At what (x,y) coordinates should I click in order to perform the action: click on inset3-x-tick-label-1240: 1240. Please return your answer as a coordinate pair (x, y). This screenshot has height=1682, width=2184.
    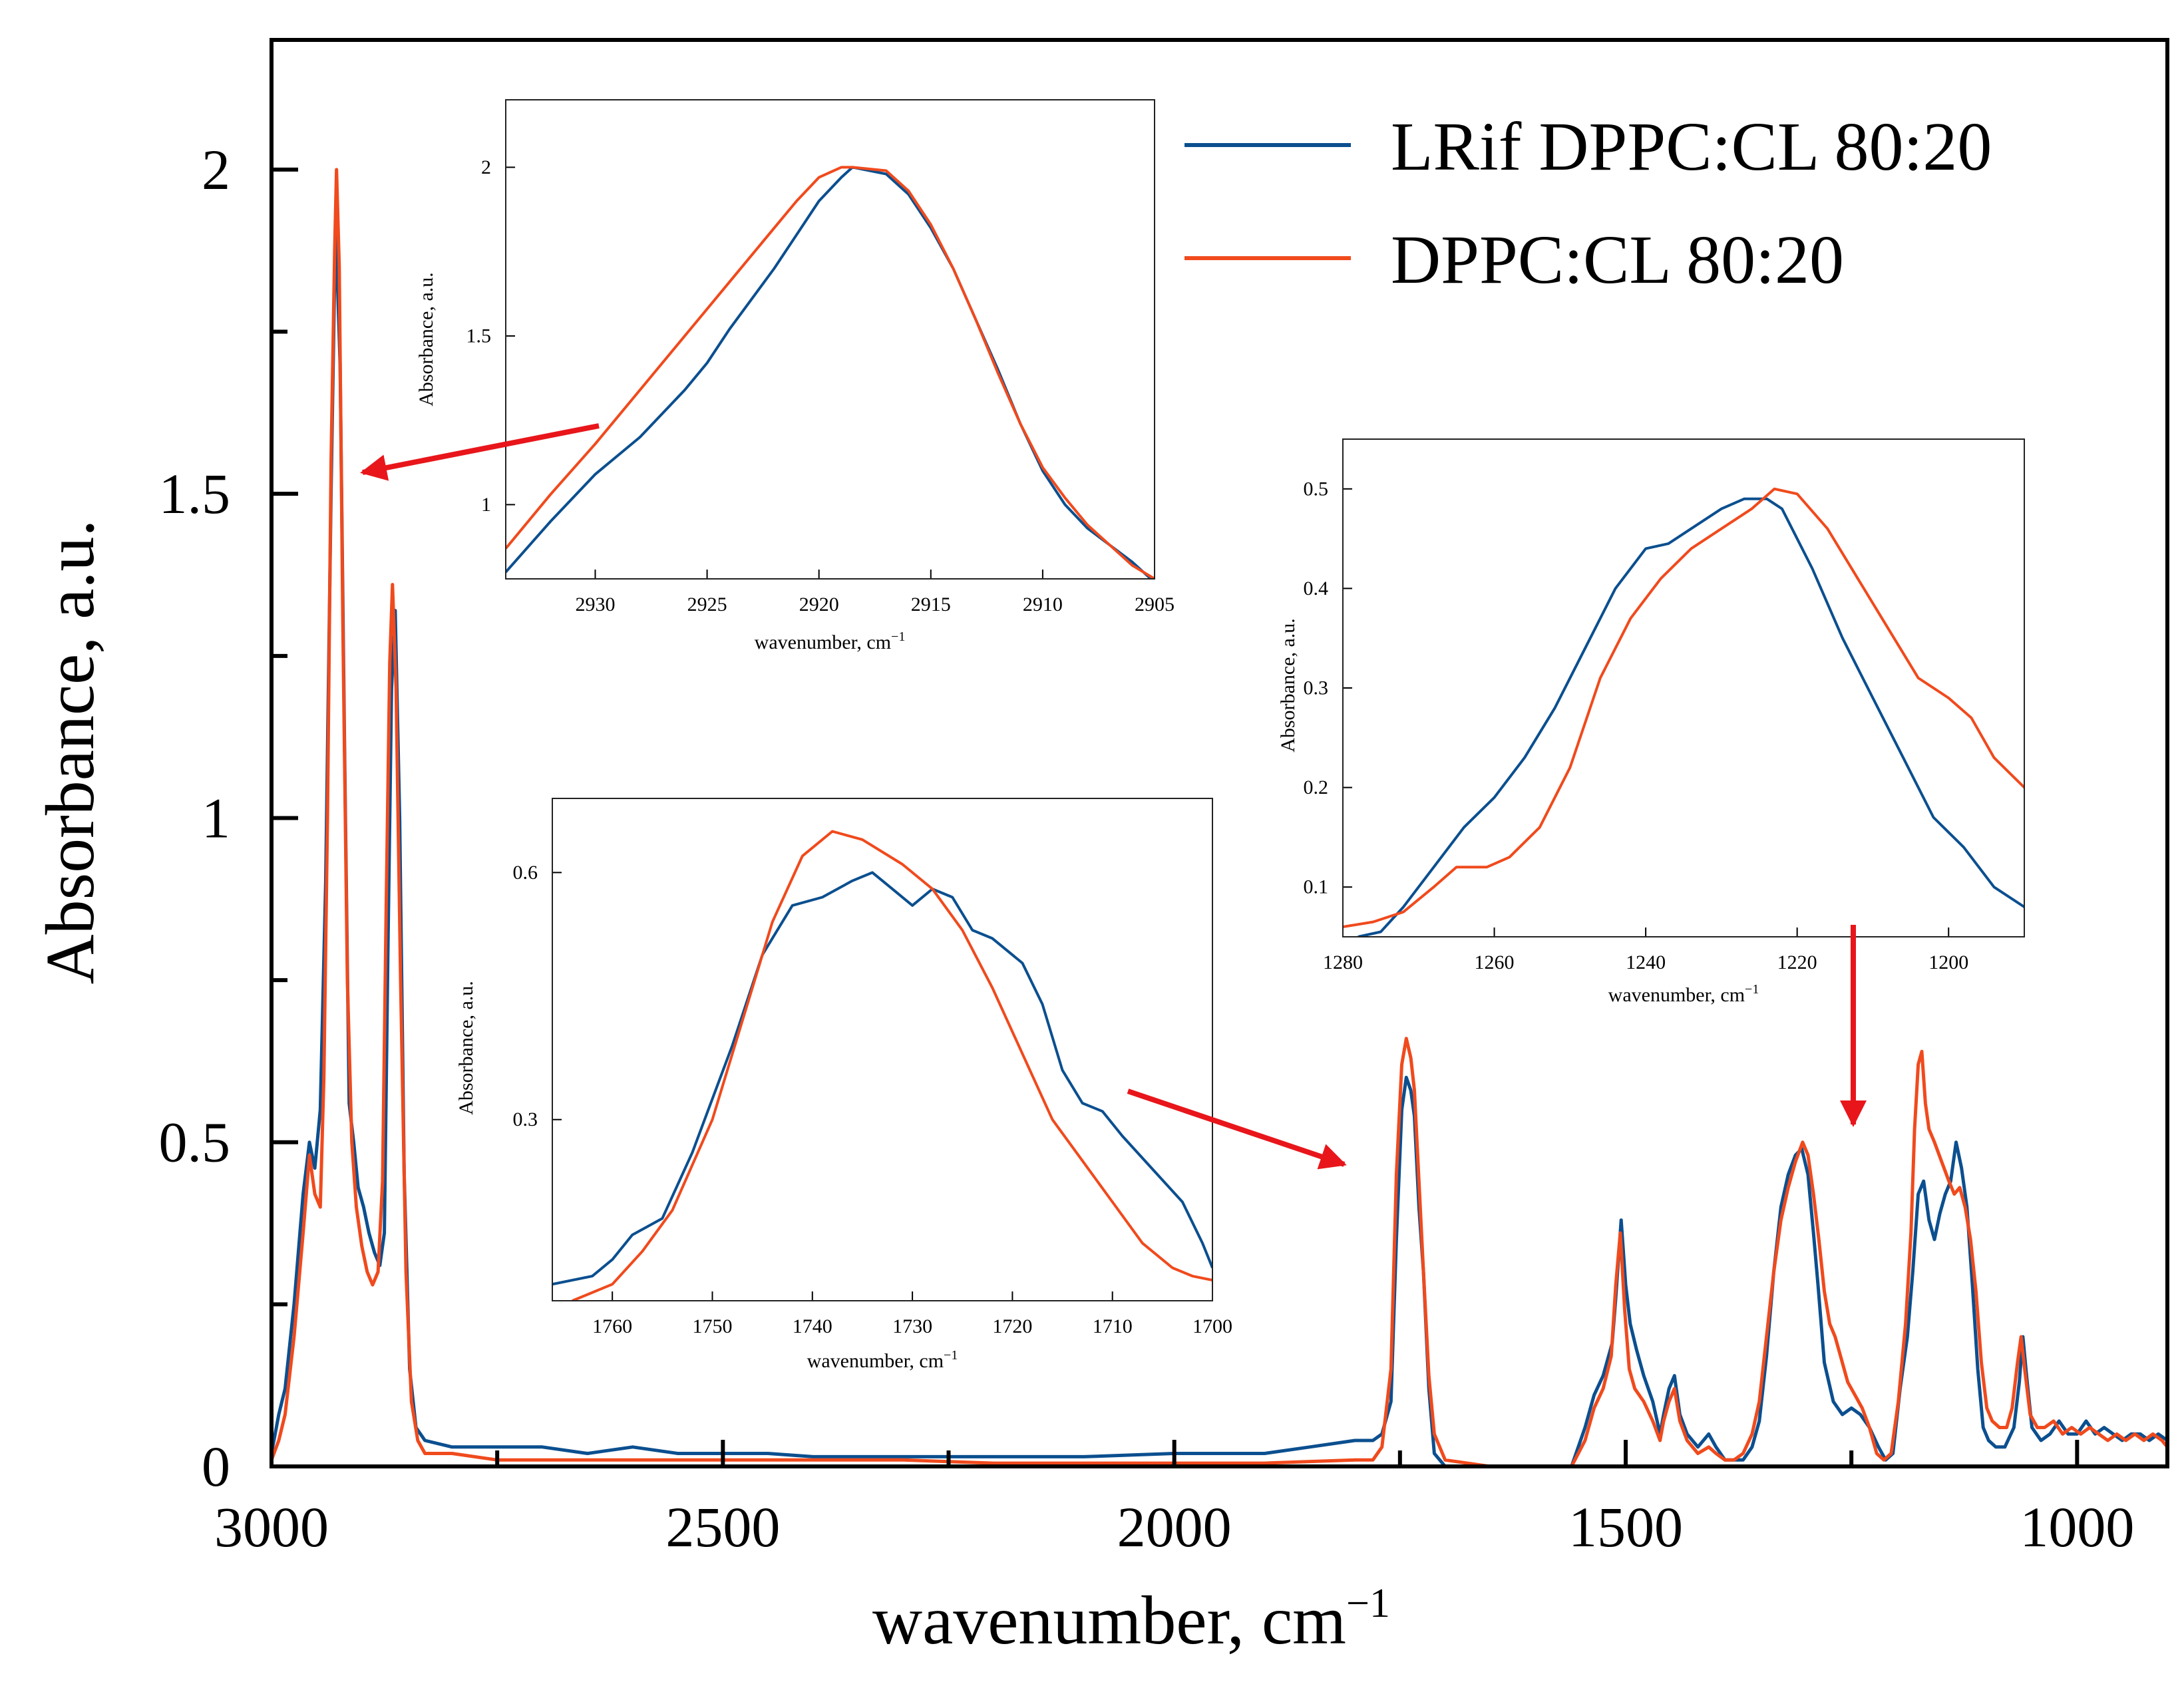
    Looking at the image, I should click on (1646, 962).